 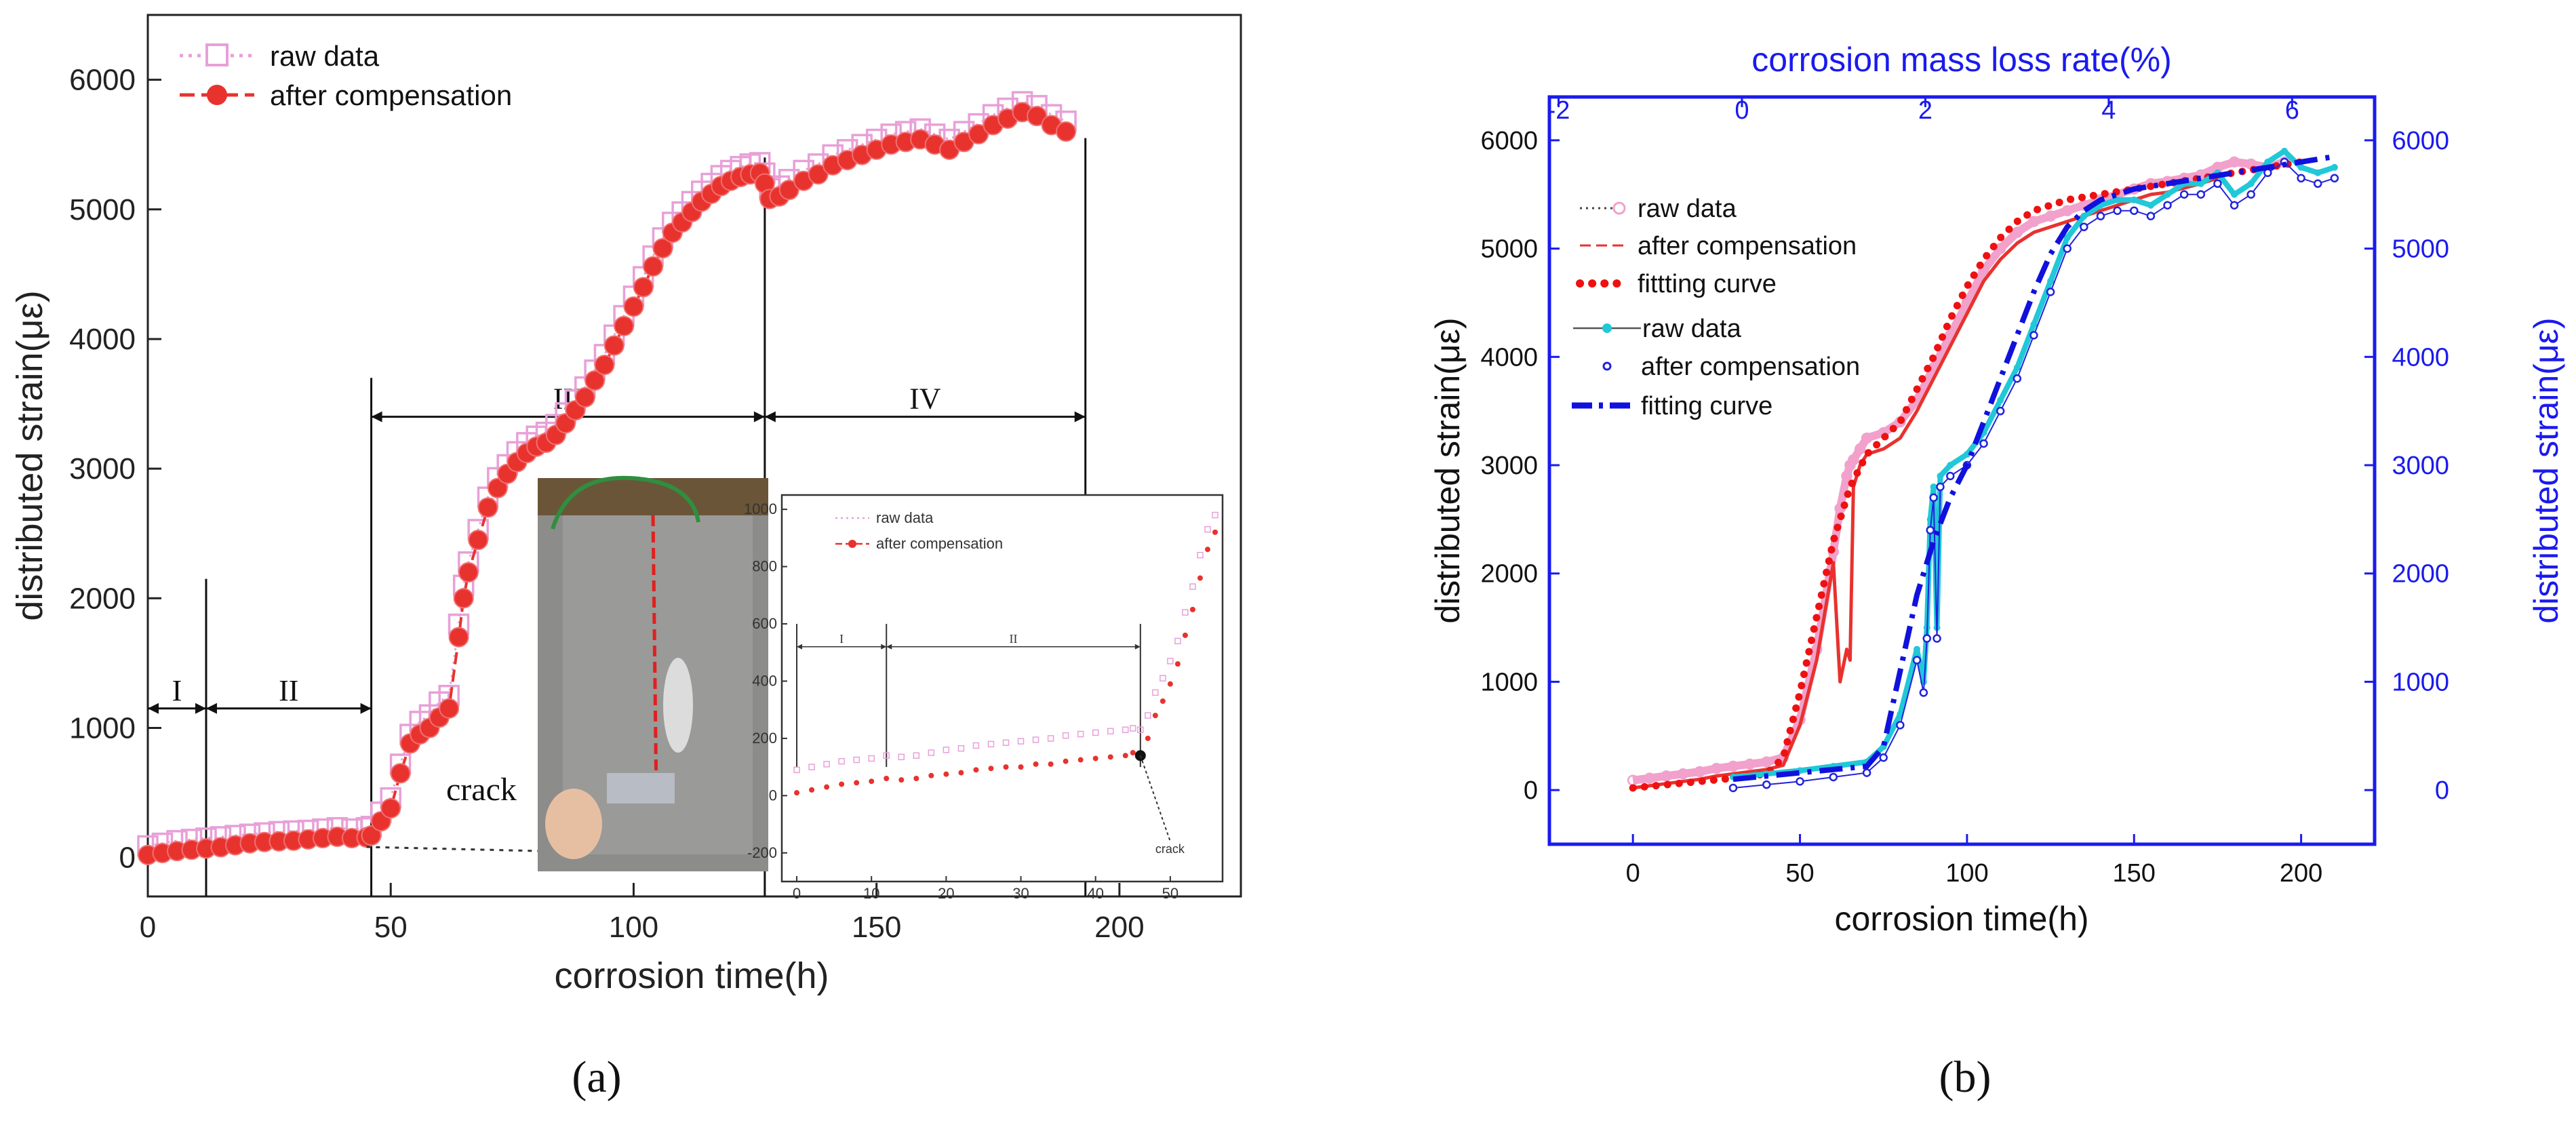 I want to click on a-x-tick-label: 150, so click(x=877, y=928).